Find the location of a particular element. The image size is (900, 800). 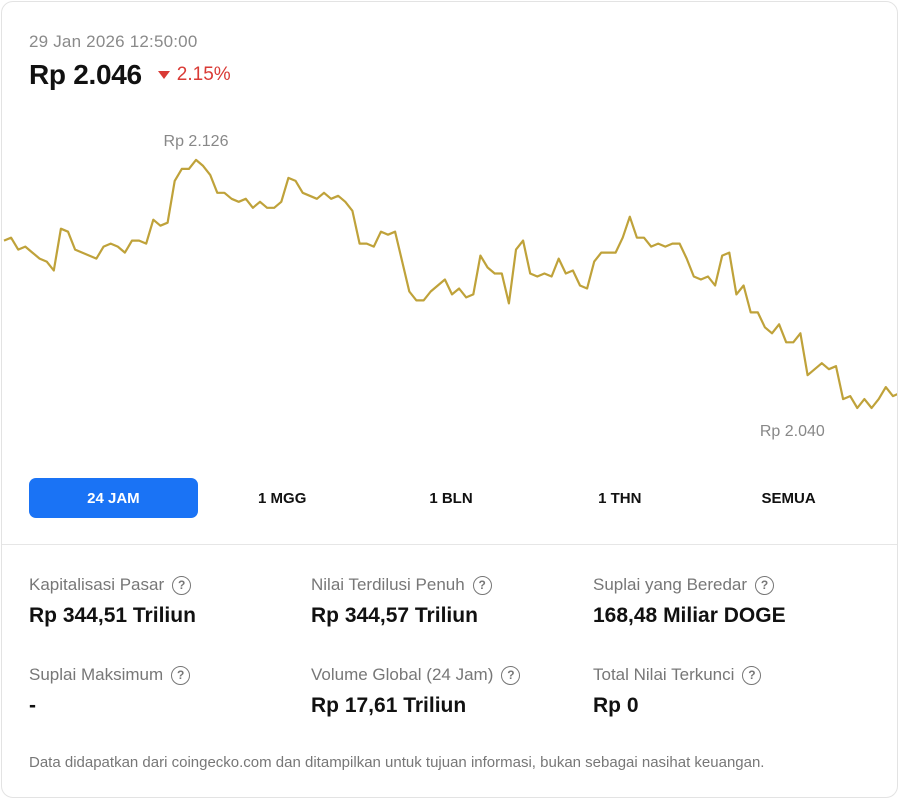

tab-1-bln: 1 BLN is located at coordinates (451, 498).